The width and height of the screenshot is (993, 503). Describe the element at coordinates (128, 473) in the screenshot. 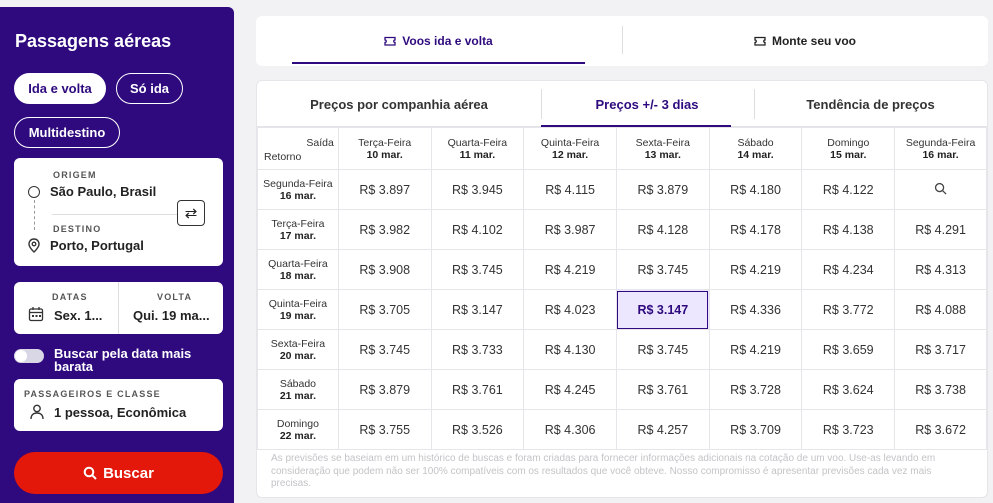

I see `search-button-label: Buscar` at that location.